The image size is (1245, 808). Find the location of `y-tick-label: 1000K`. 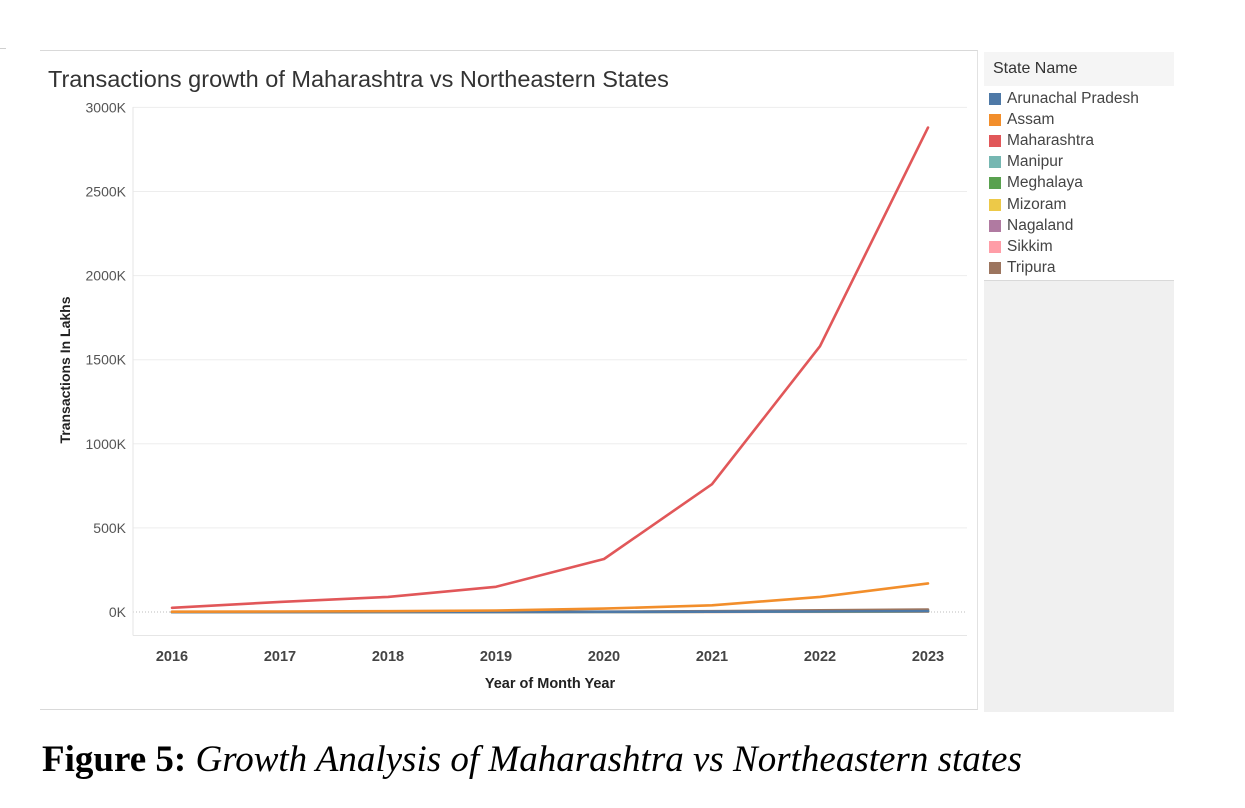

y-tick-label: 1000K is located at coordinates (106, 444).